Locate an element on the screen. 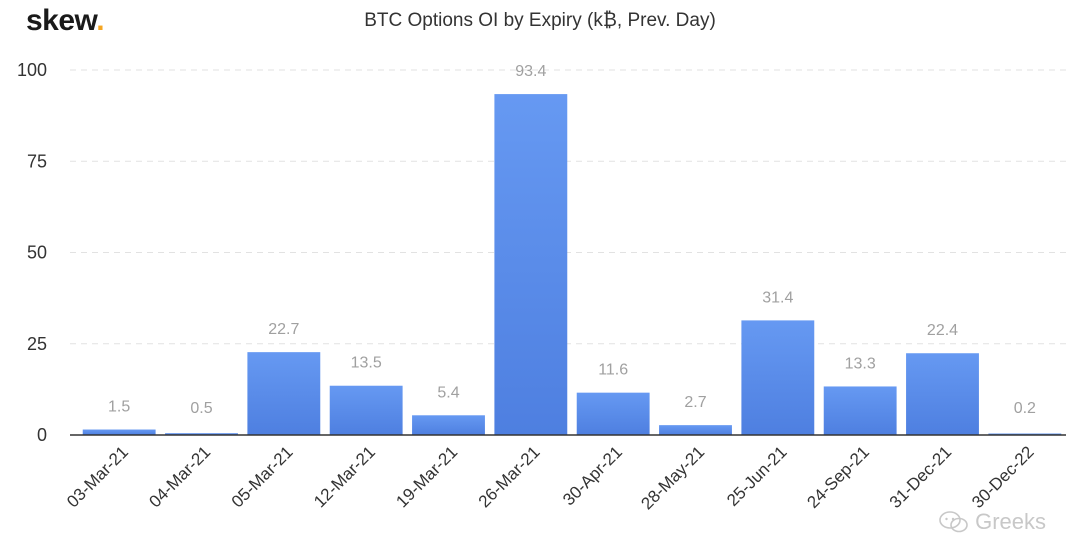 The width and height of the screenshot is (1080, 543). x-tick-label: 04-Mar-21 is located at coordinates (179, 476).